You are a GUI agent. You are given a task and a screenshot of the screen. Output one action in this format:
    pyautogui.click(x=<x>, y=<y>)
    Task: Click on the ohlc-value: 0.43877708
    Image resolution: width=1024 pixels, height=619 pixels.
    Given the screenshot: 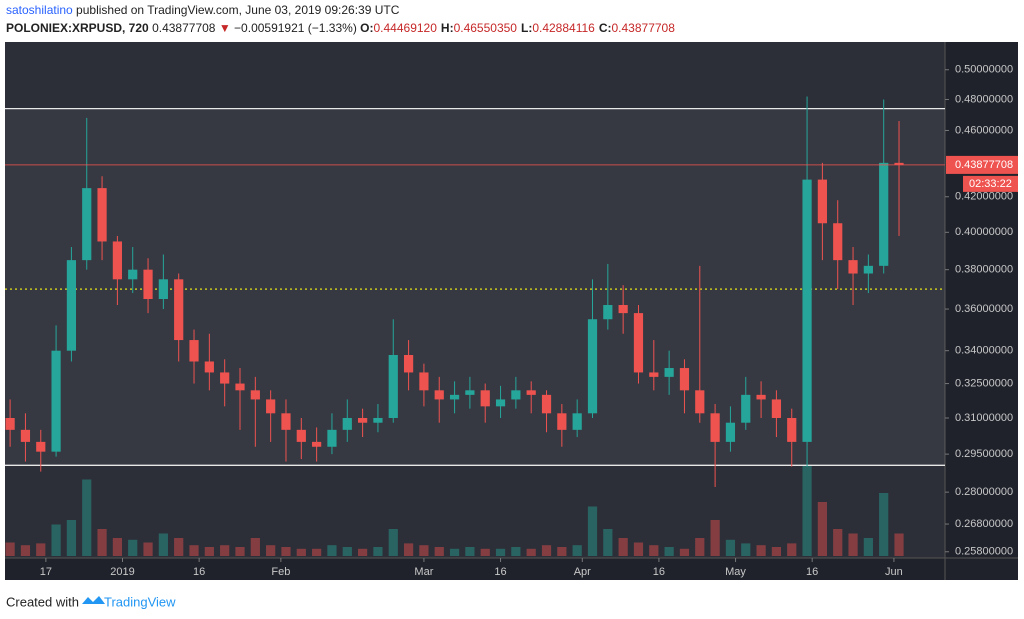 What is the action you would take?
    pyautogui.click(x=644, y=28)
    